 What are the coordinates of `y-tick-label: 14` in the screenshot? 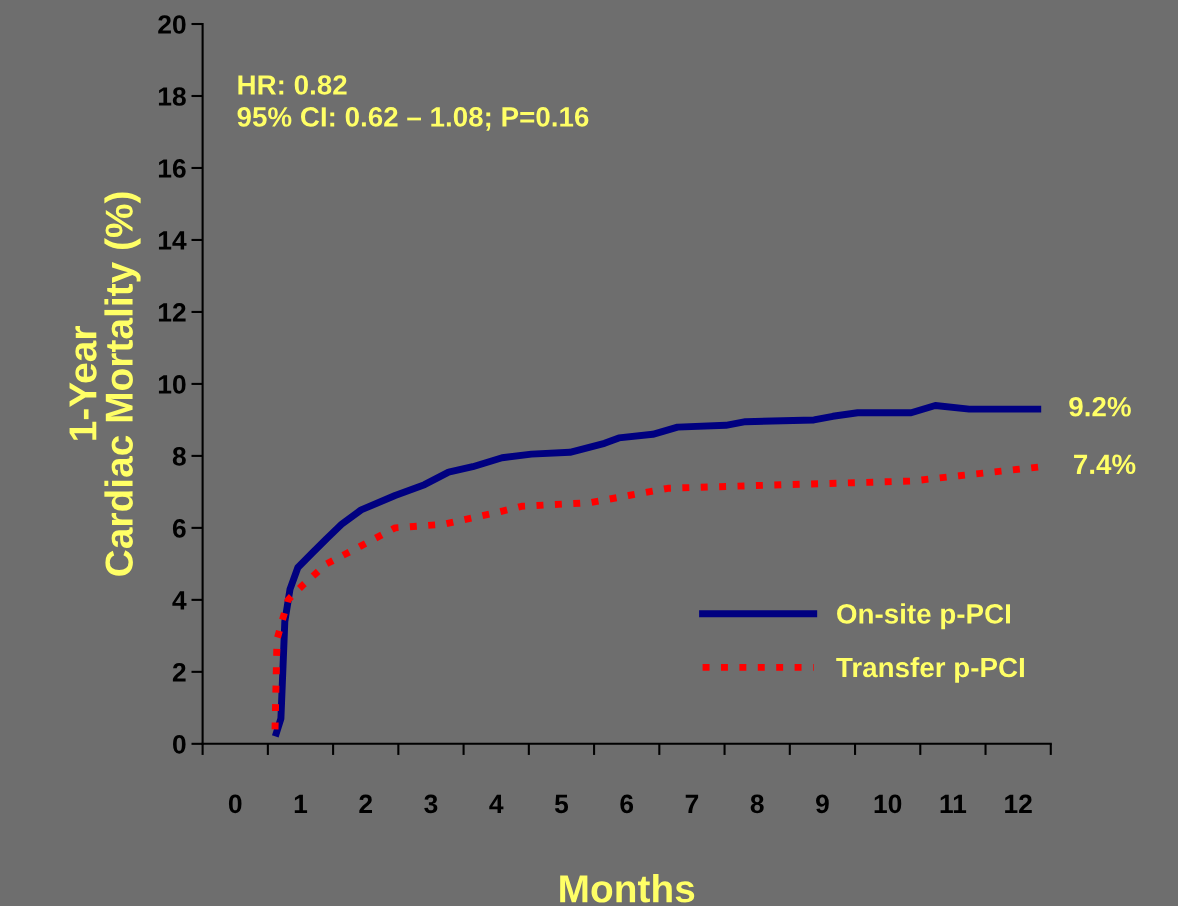 It's located at (172, 240).